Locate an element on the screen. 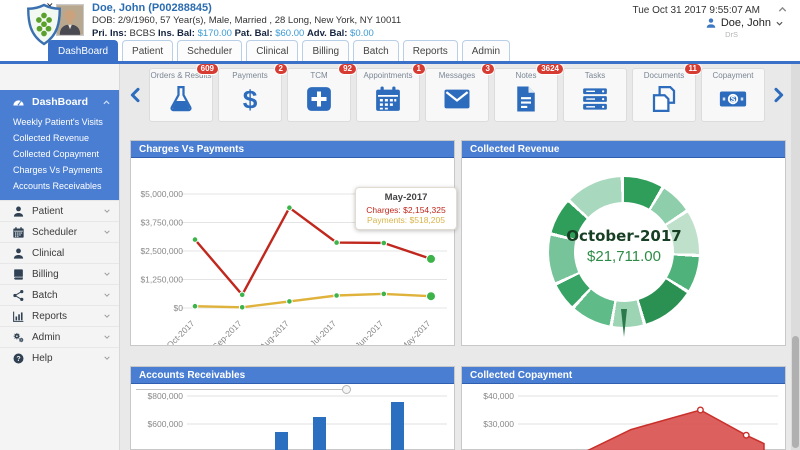 Image resolution: width=800 pixels, height=450 pixels. scroll-right-icon is located at coordinates (778, 95).